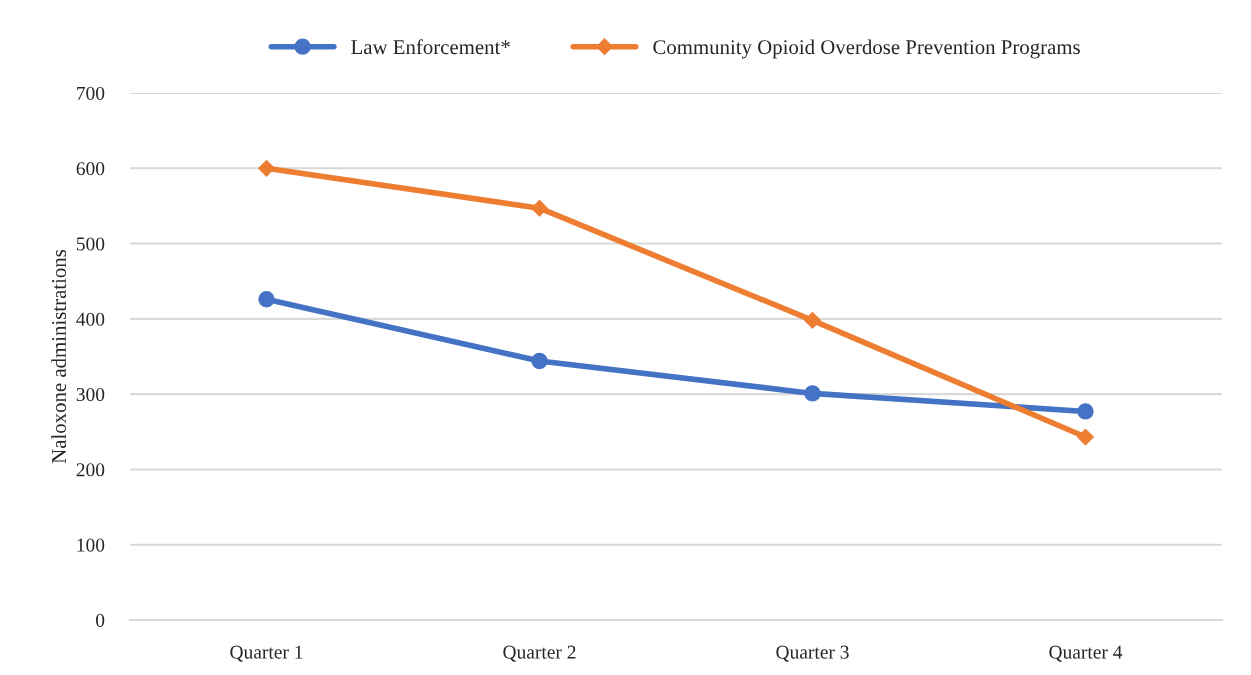  Describe the element at coordinates (90, 394) in the screenshot. I see `y-tick-label: 300` at that location.